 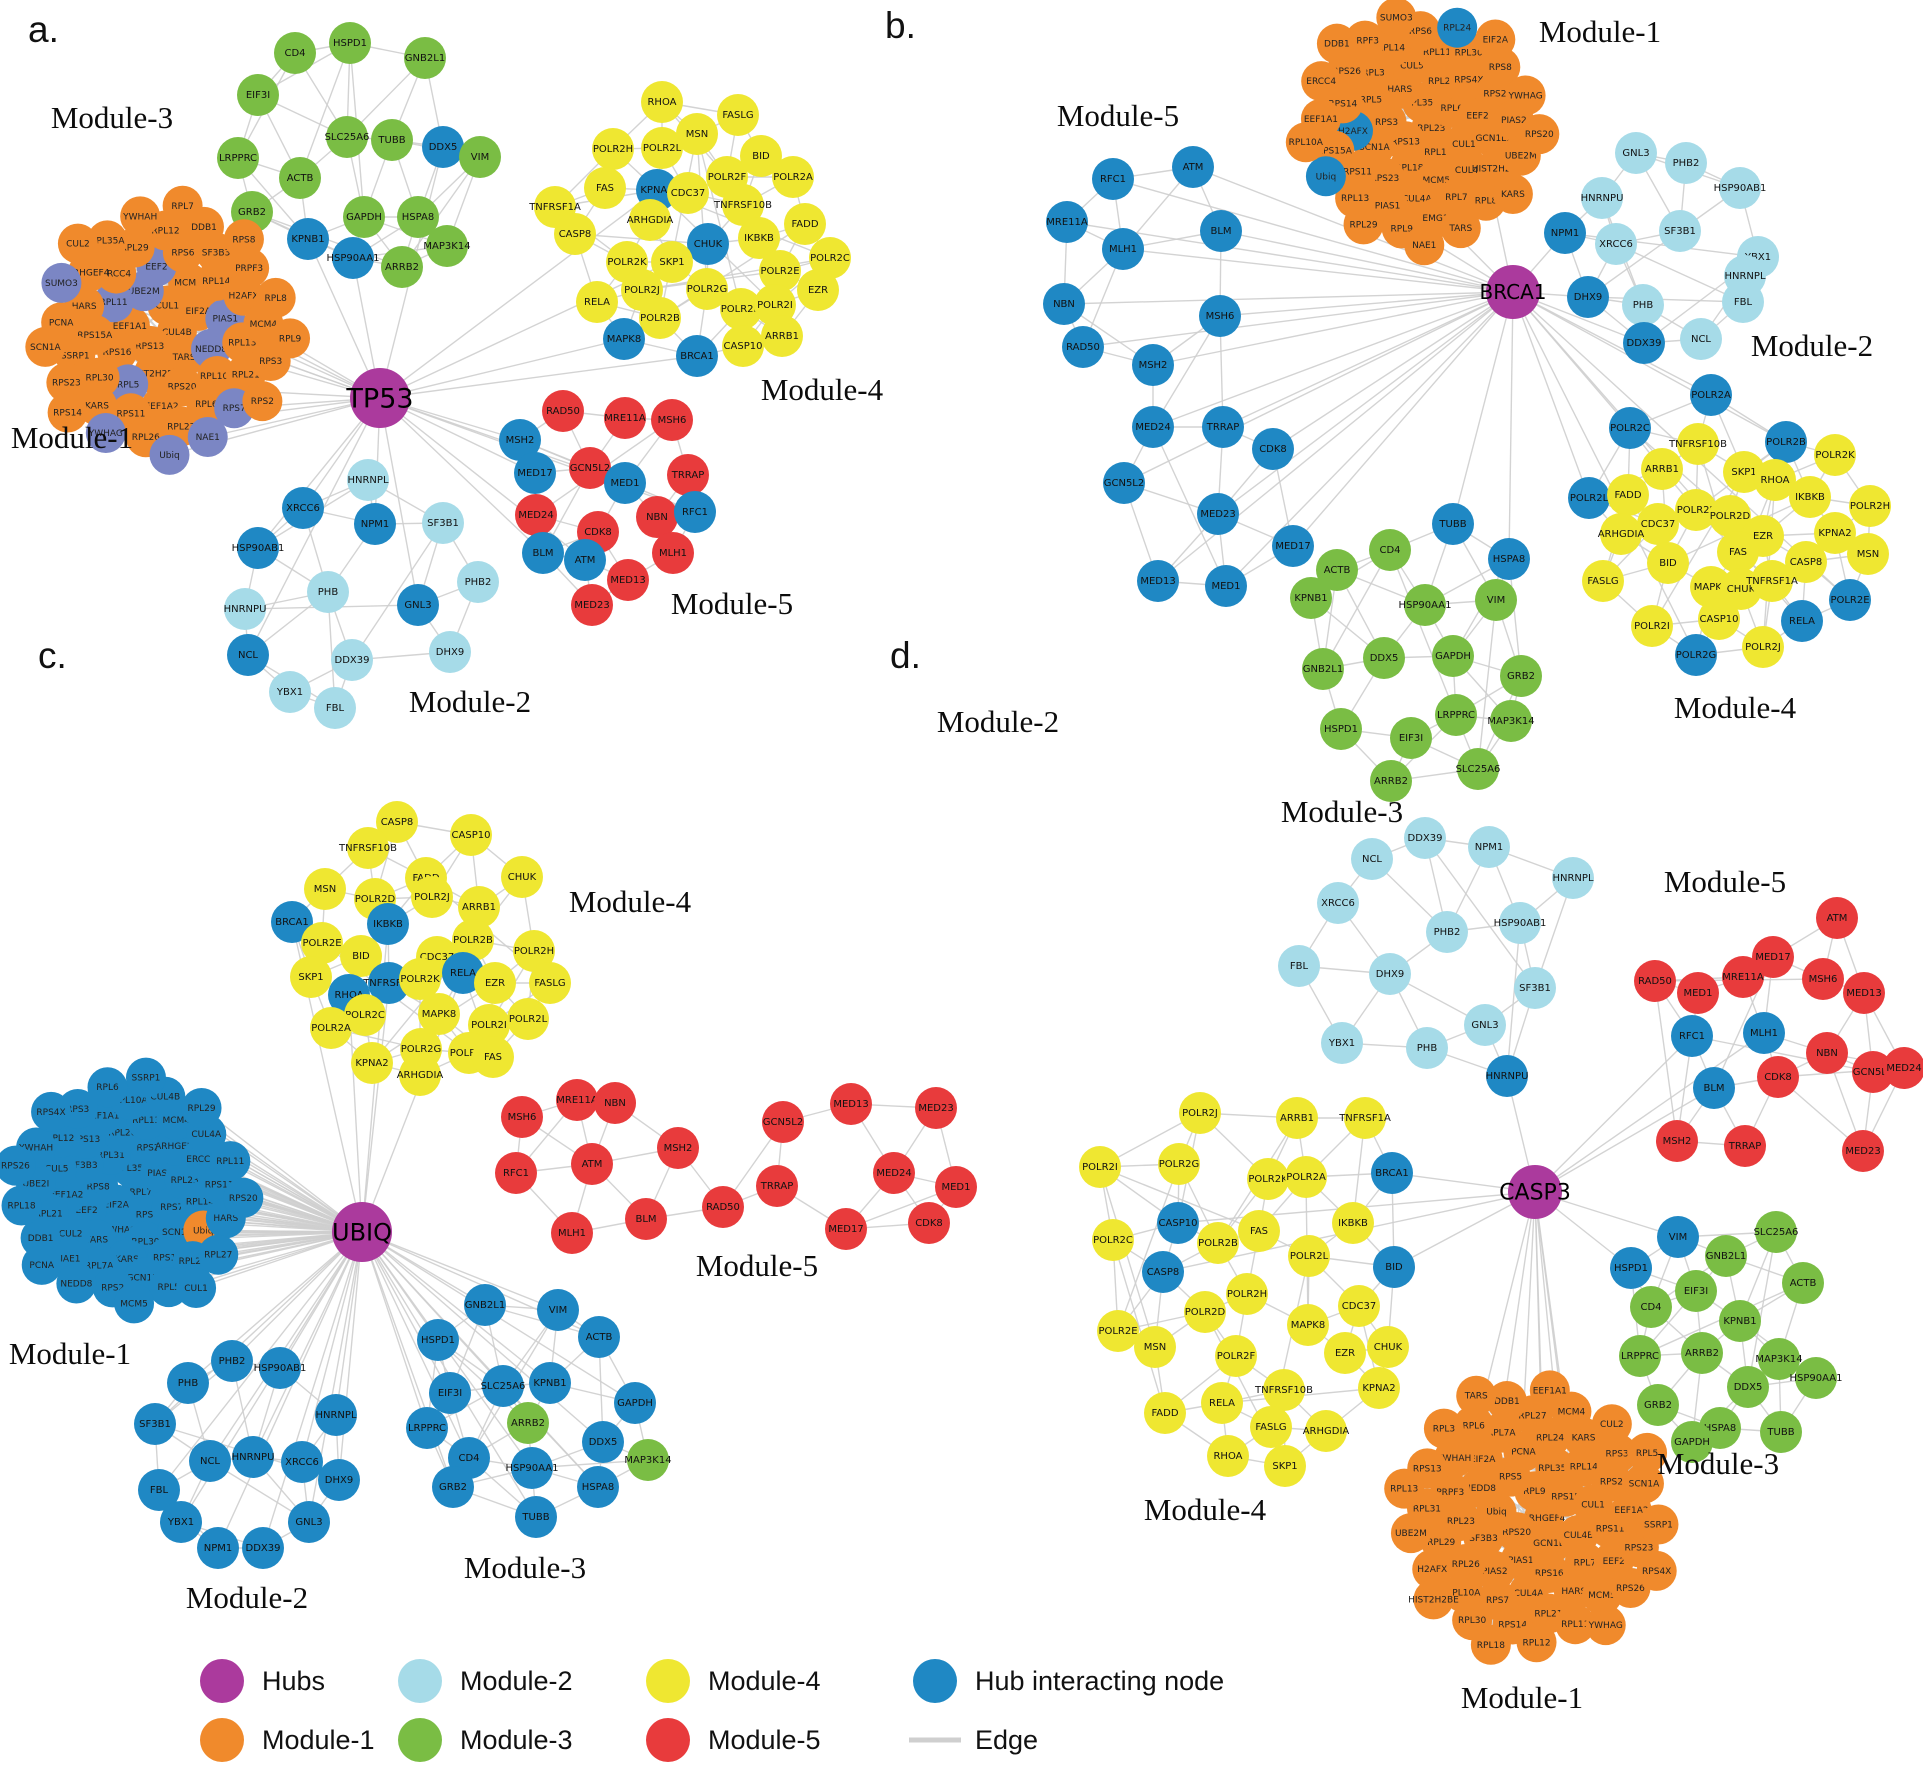 I want to click on node-label: RPS23, so click(x=150, y=1148).